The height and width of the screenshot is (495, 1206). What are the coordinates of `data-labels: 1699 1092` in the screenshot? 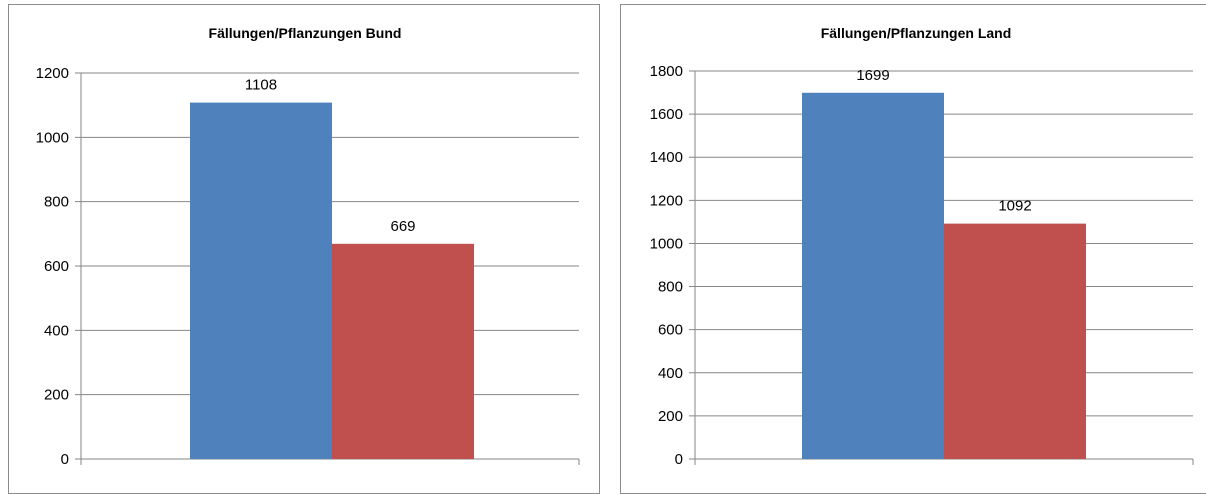 It's located at (943, 141).